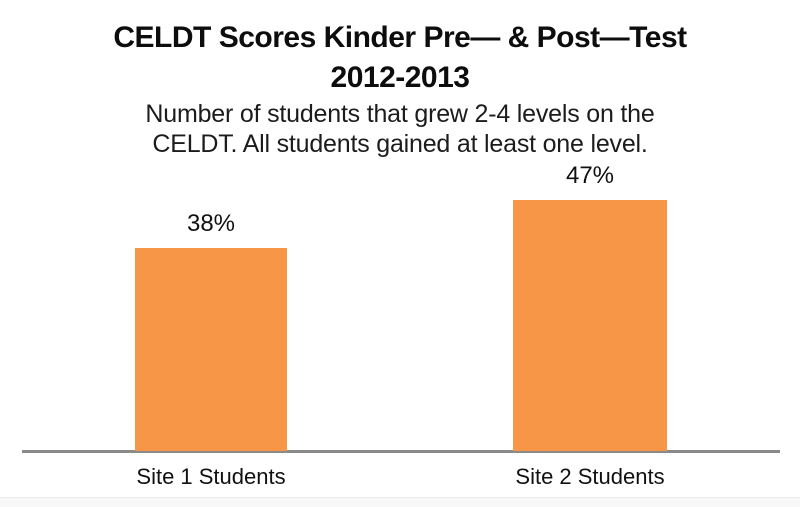  I want to click on bar-site-2-students, so click(590, 325).